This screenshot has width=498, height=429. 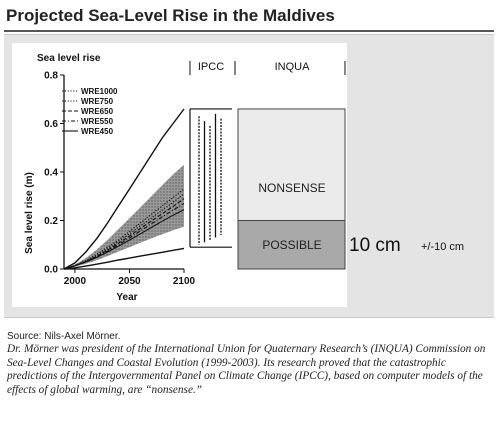 What do you see at coordinates (29, 213) in the screenshot?
I see `y-axis-label: Sea level rise (m)` at bounding box center [29, 213].